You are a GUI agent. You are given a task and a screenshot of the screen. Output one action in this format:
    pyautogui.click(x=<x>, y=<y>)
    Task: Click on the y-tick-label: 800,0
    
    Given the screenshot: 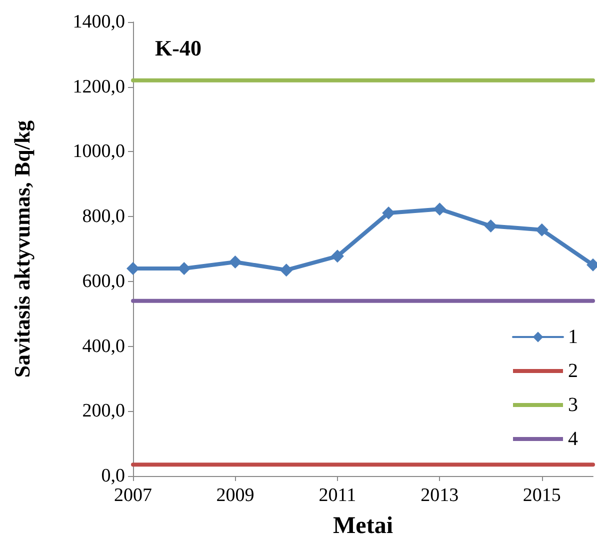 What is the action you would take?
    pyautogui.click(x=103, y=217)
    